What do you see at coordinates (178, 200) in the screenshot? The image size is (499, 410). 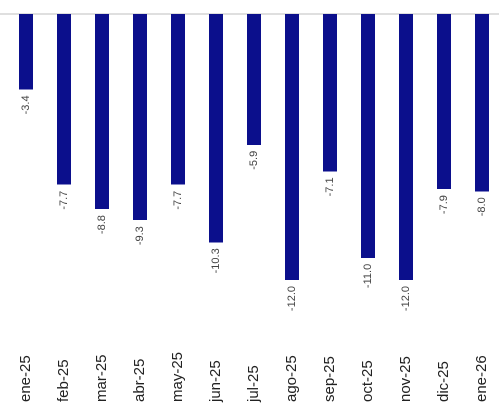 I see `data-label-may-25: -7.7` at bounding box center [178, 200].